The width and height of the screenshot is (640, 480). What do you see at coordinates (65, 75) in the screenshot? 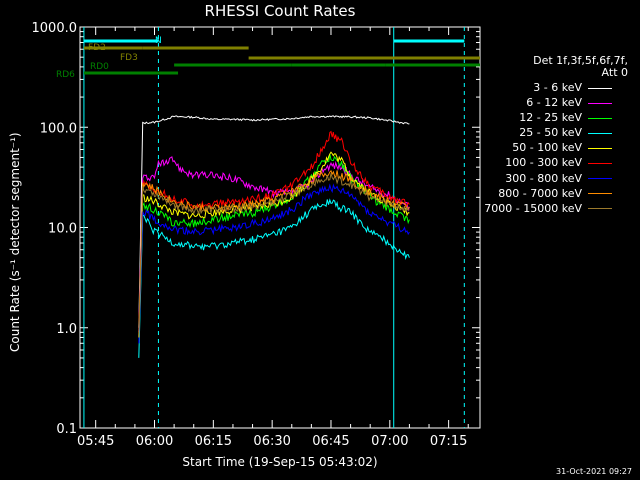
I see `state-bar-label: RD6` at bounding box center [65, 75].